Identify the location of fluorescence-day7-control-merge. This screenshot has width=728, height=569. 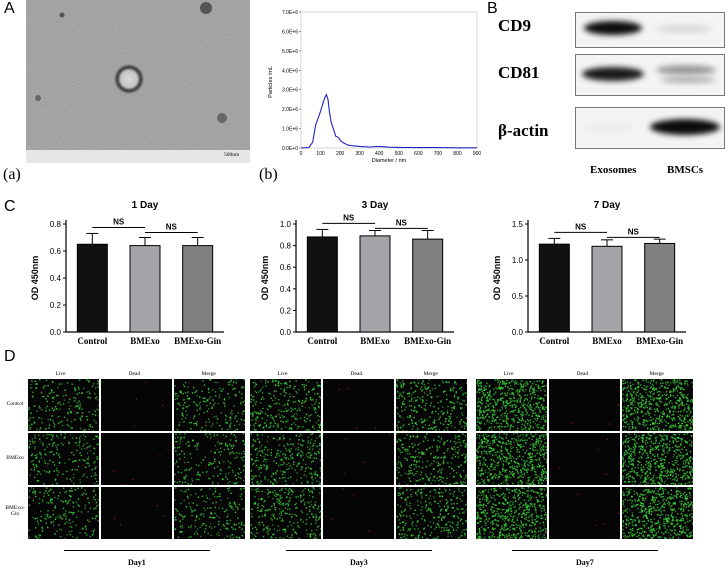
(657, 405).